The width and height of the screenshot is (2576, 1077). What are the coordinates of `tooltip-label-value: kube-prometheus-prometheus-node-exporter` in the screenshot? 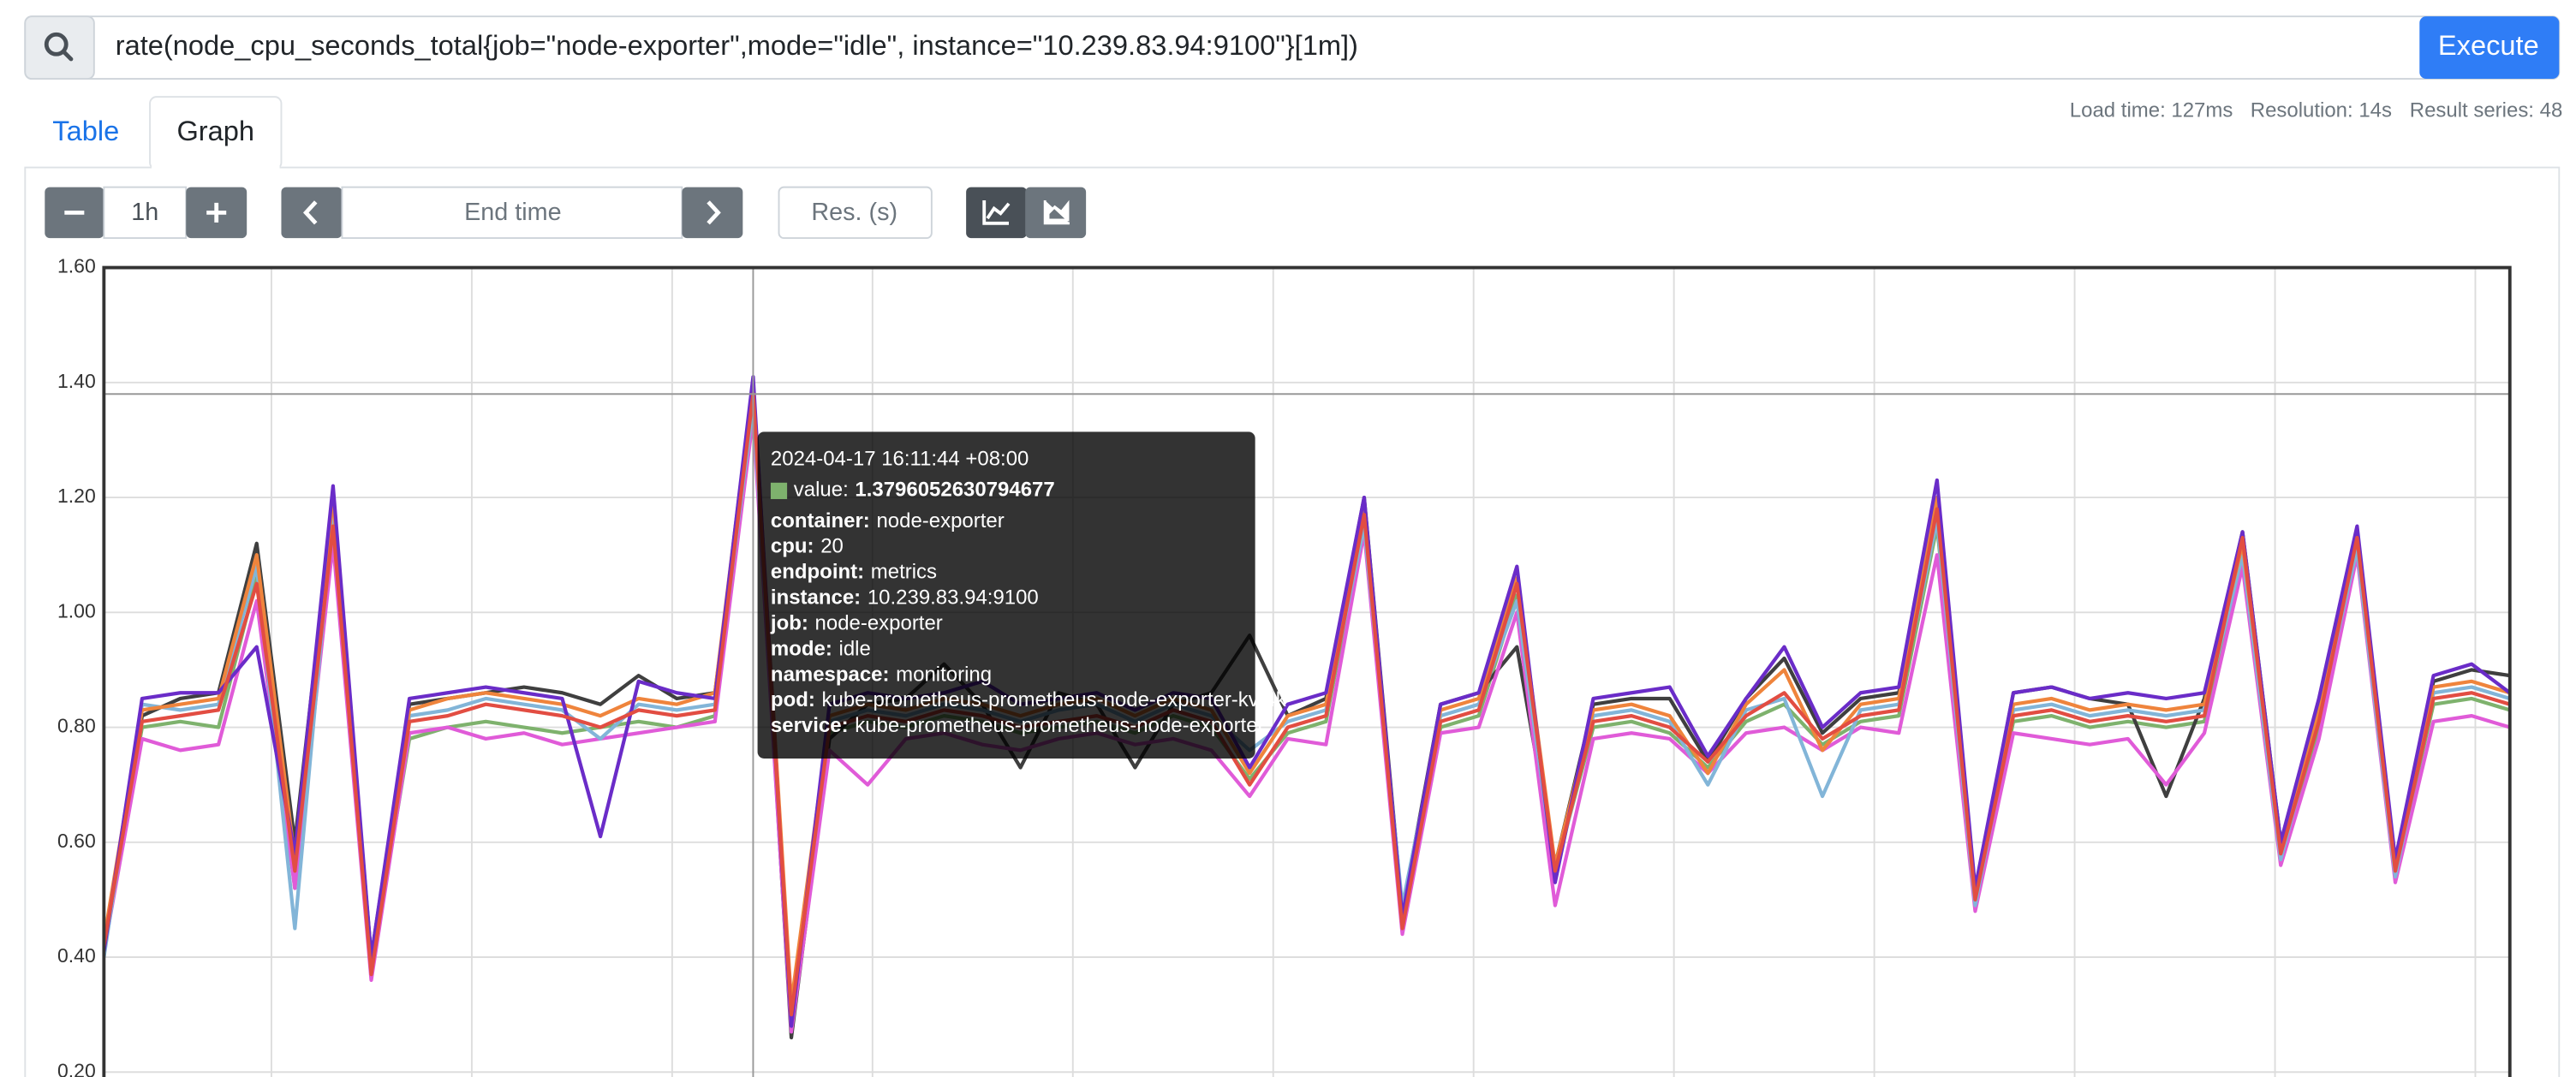 It's located at (1059, 725).